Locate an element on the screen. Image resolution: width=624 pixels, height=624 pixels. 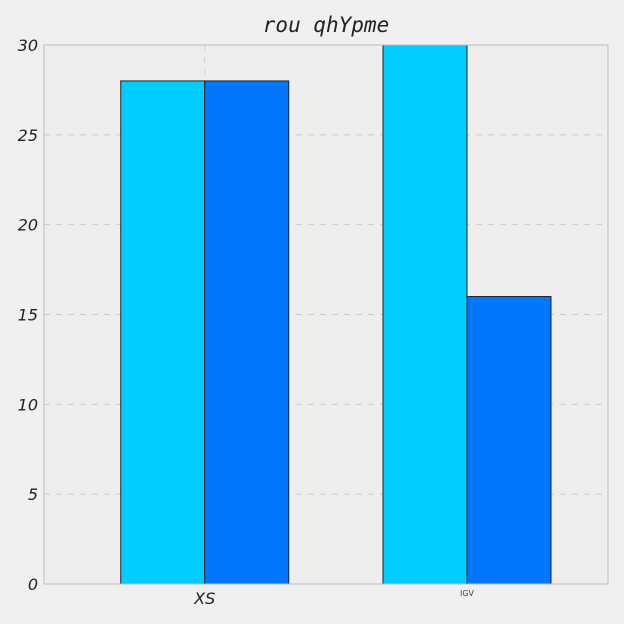
y-tick-label: 0 is located at coordinates (33, 584).